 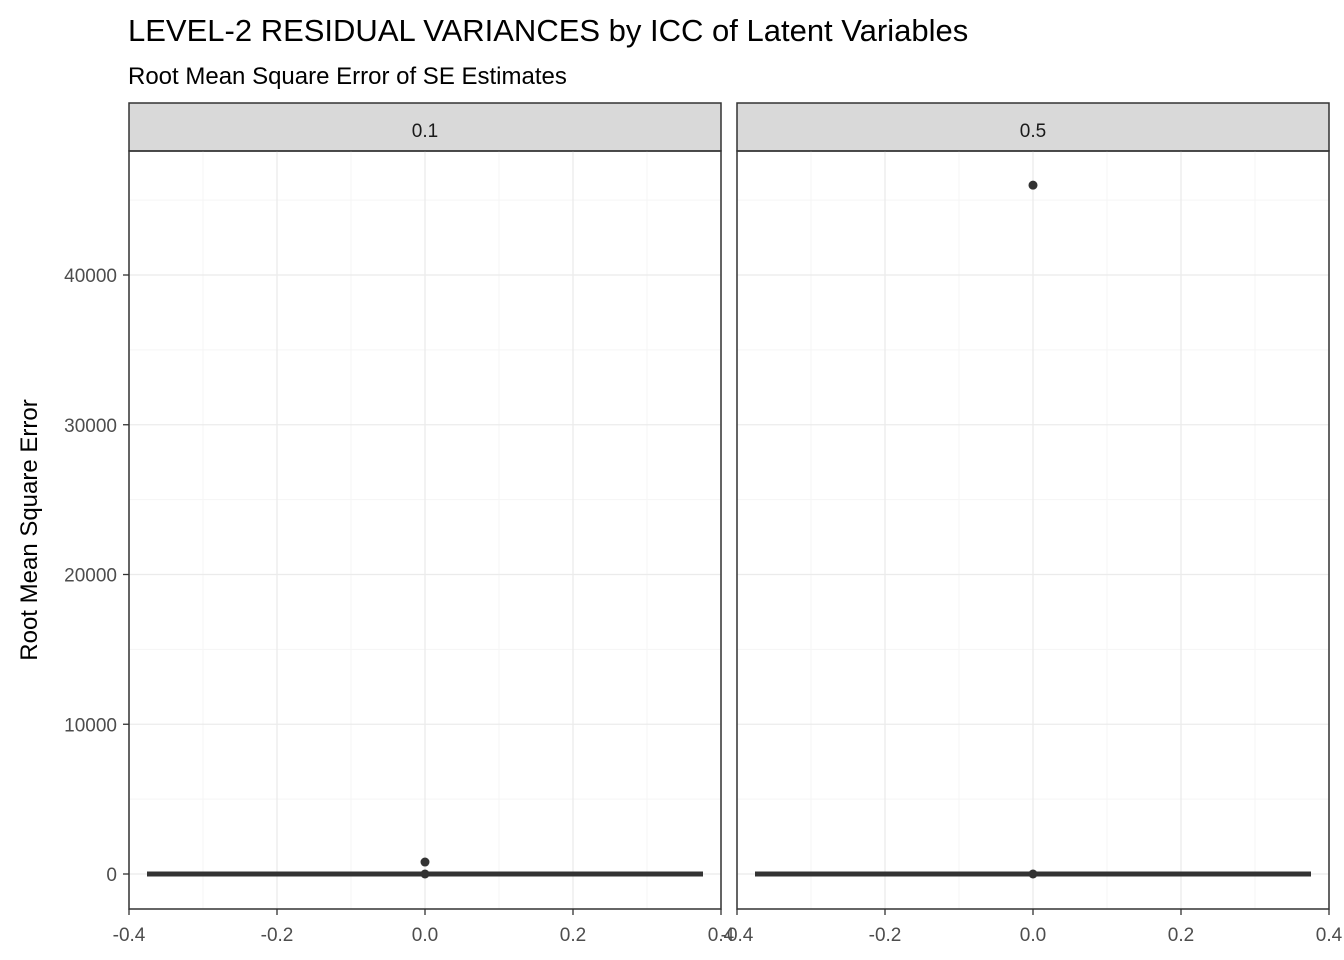 I want to click on facet-strip-label: 0.5, so click(x=1033, y=131).